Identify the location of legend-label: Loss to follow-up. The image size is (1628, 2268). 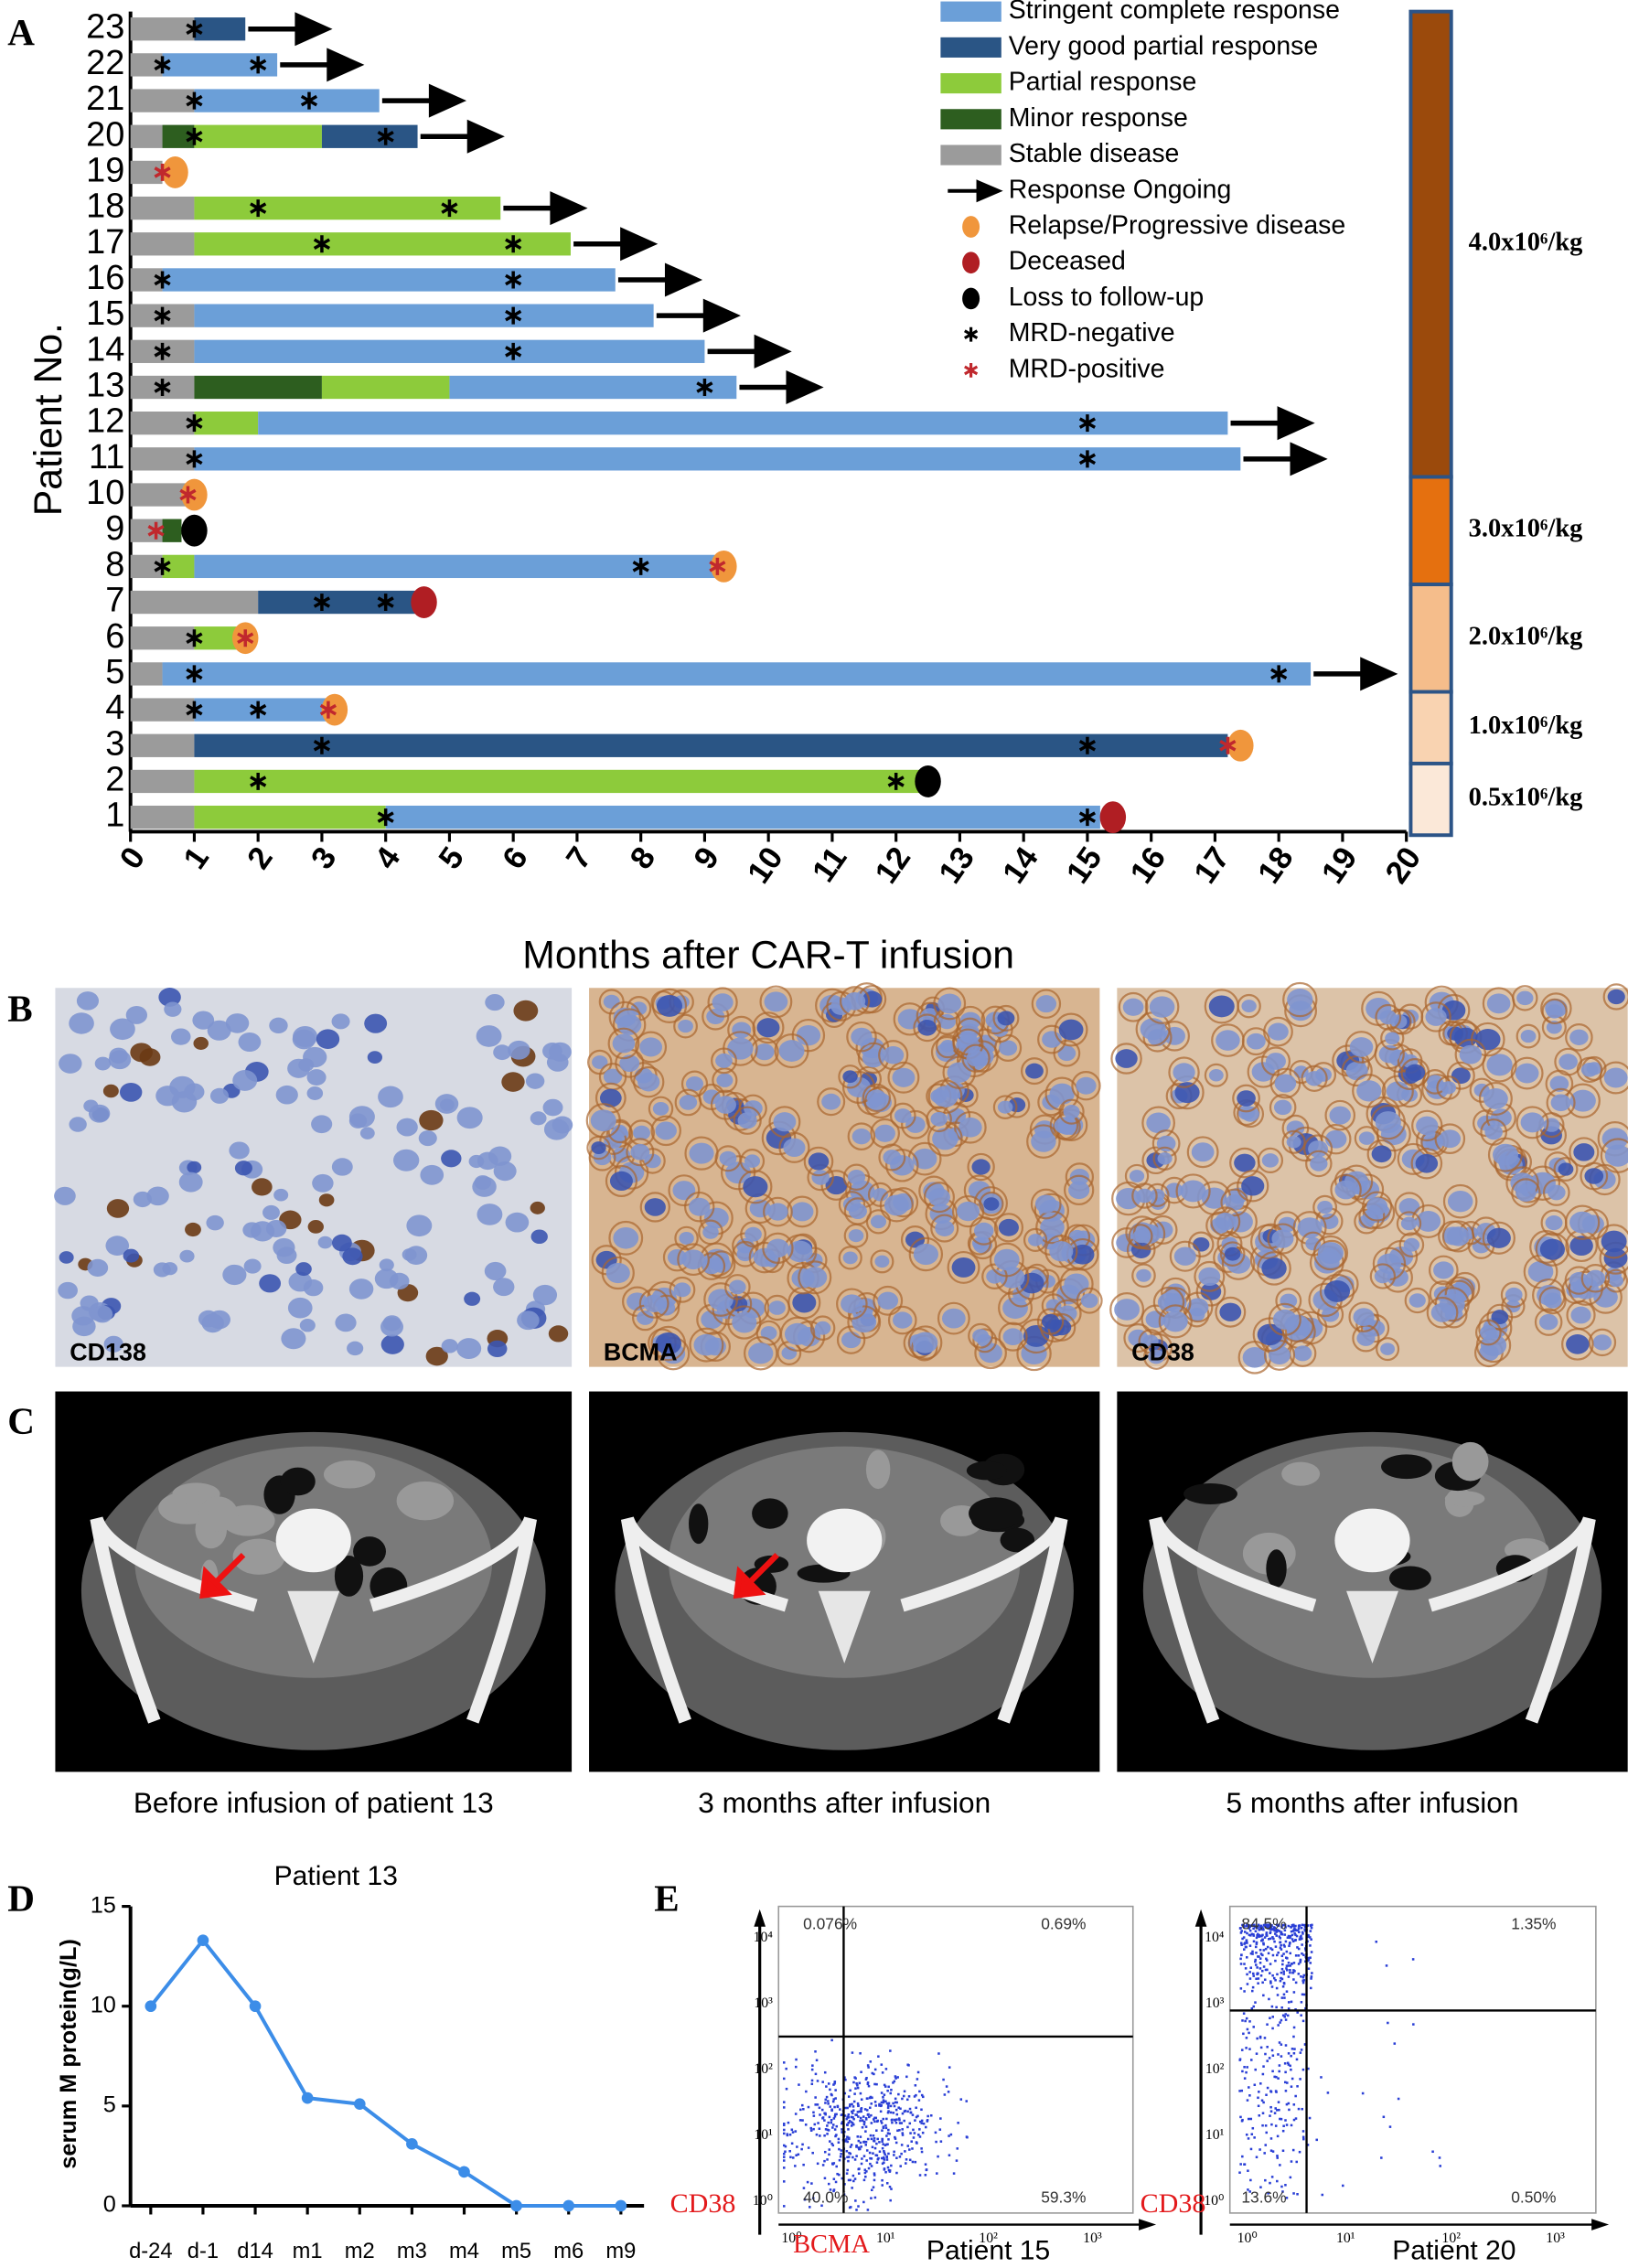
(1107, 297).